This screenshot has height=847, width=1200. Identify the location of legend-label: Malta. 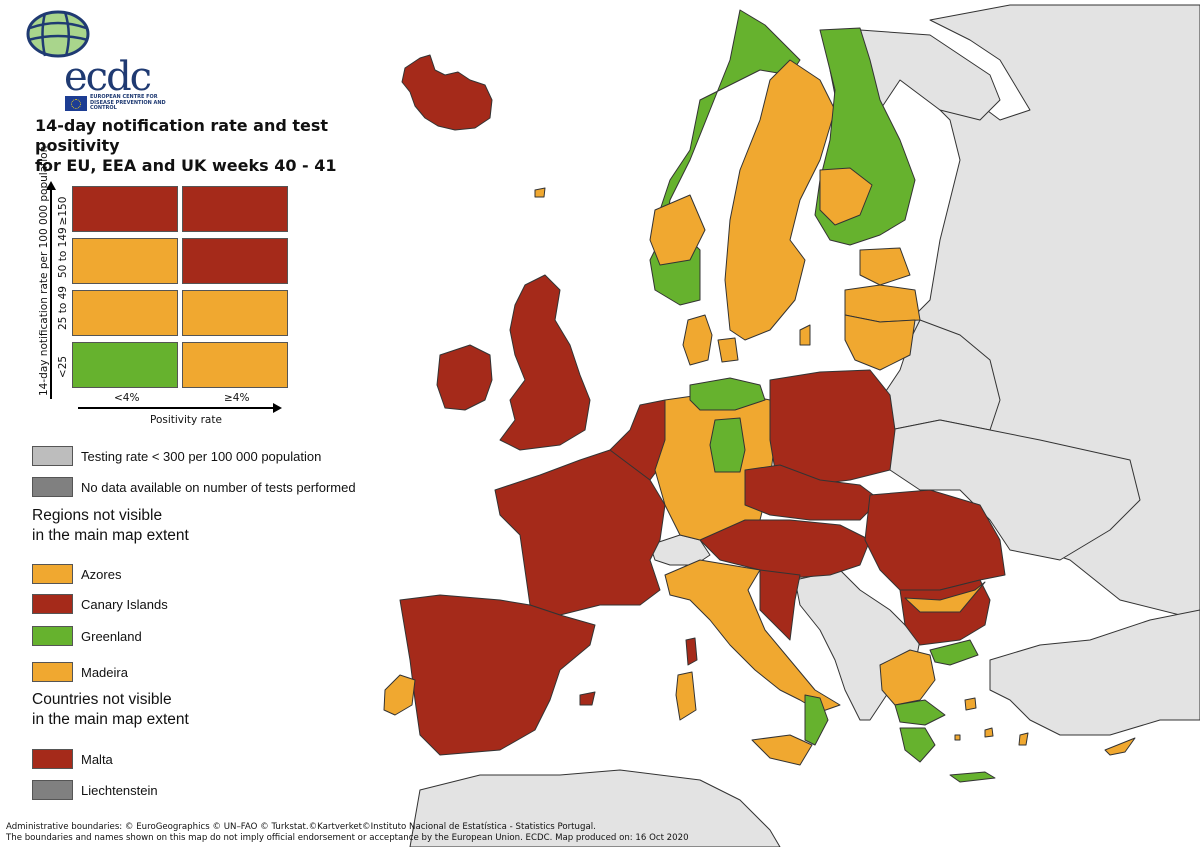
(97, 759).